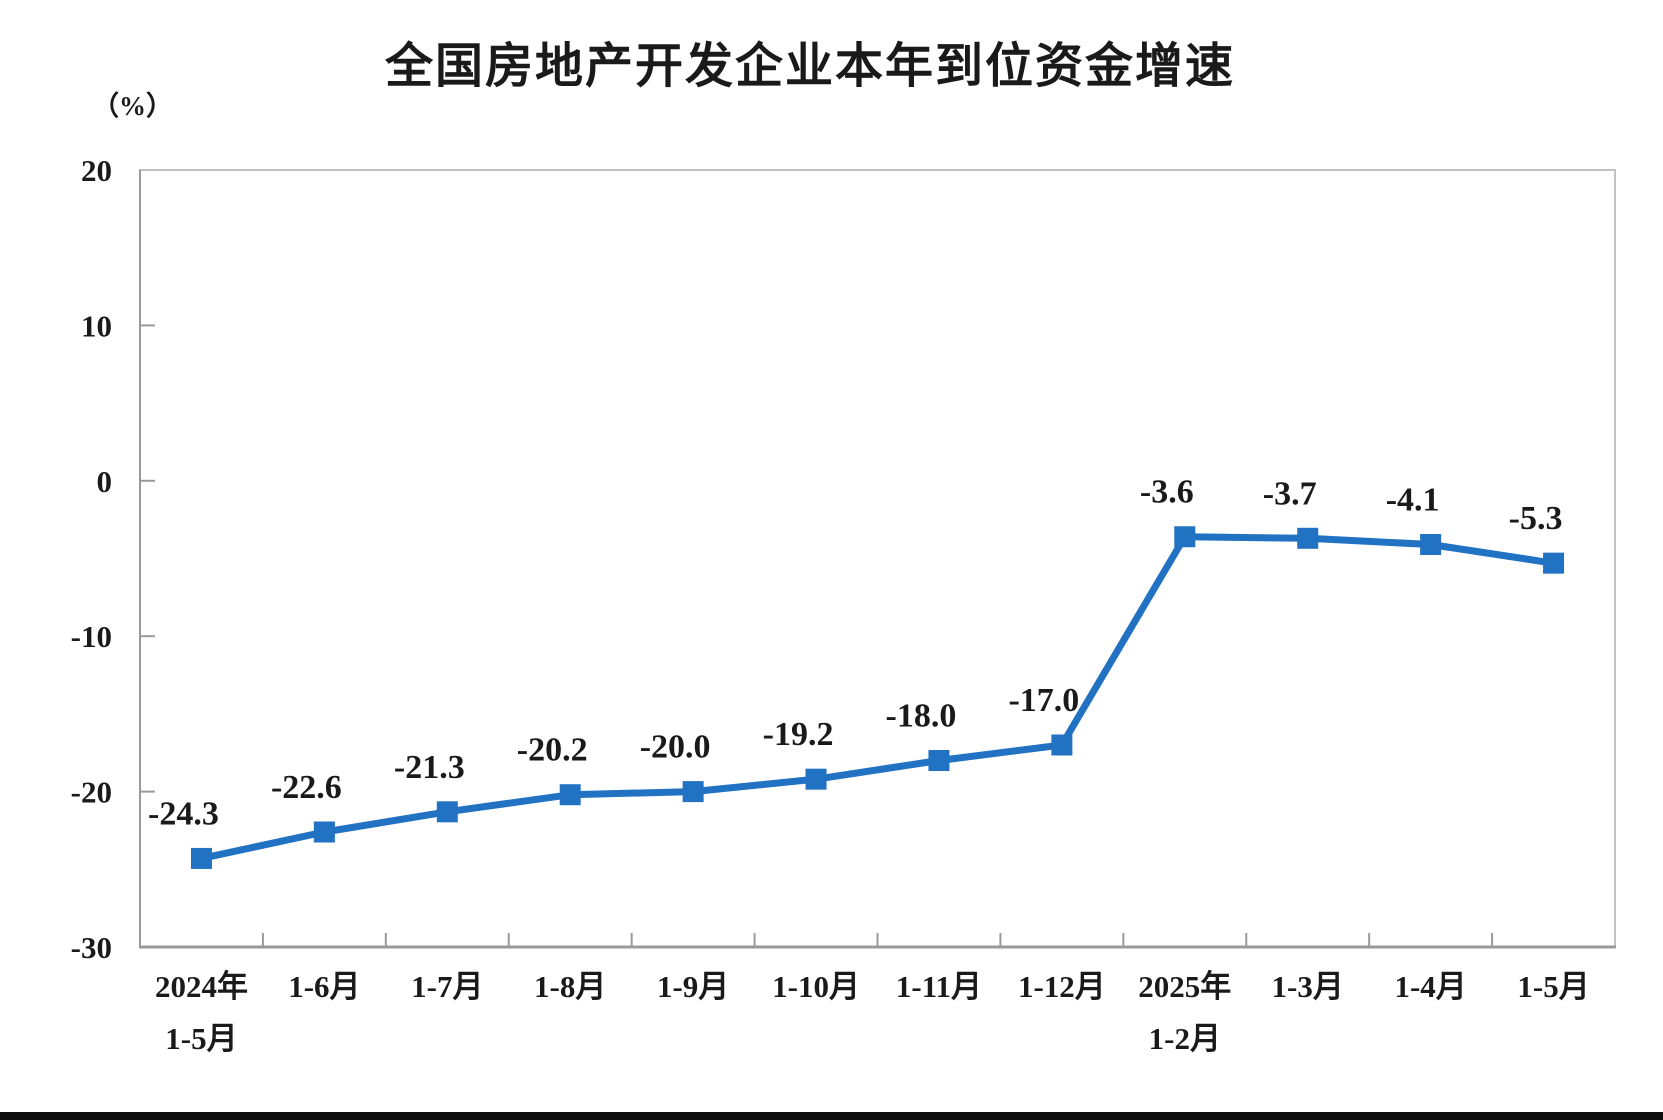  Describe the element at coordinates (96, 325) in the screenshot. I see `y-tick-label: 10` at that location.